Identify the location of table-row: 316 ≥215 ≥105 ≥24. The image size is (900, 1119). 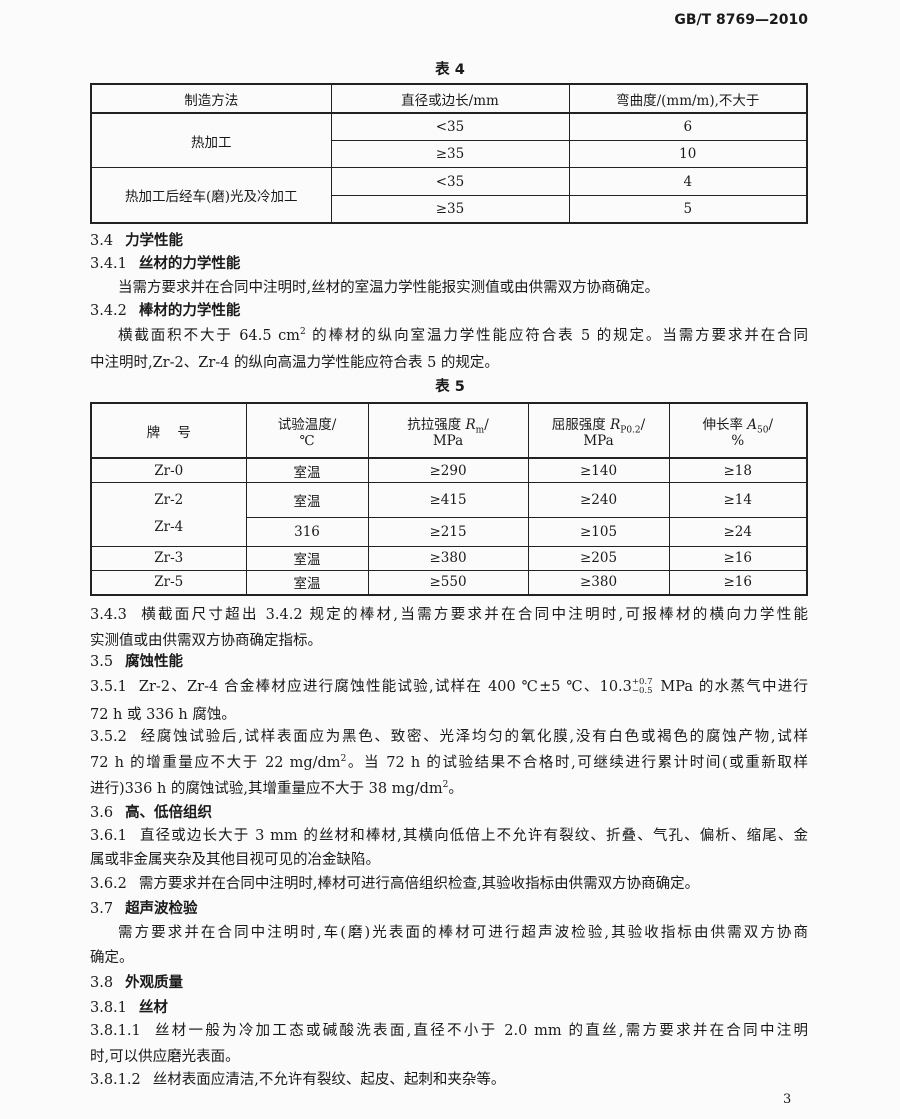
(449, 532).